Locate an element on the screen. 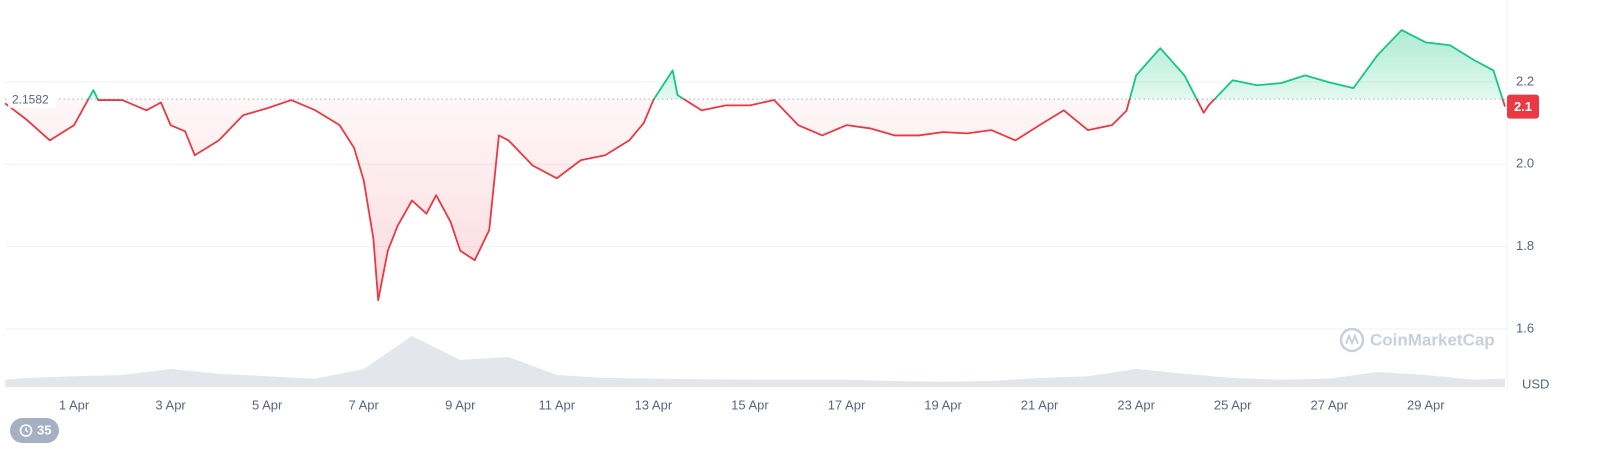 The image size is (1600, 461). x-tick-label: 13 Apr is located at coordinates (654, 404).